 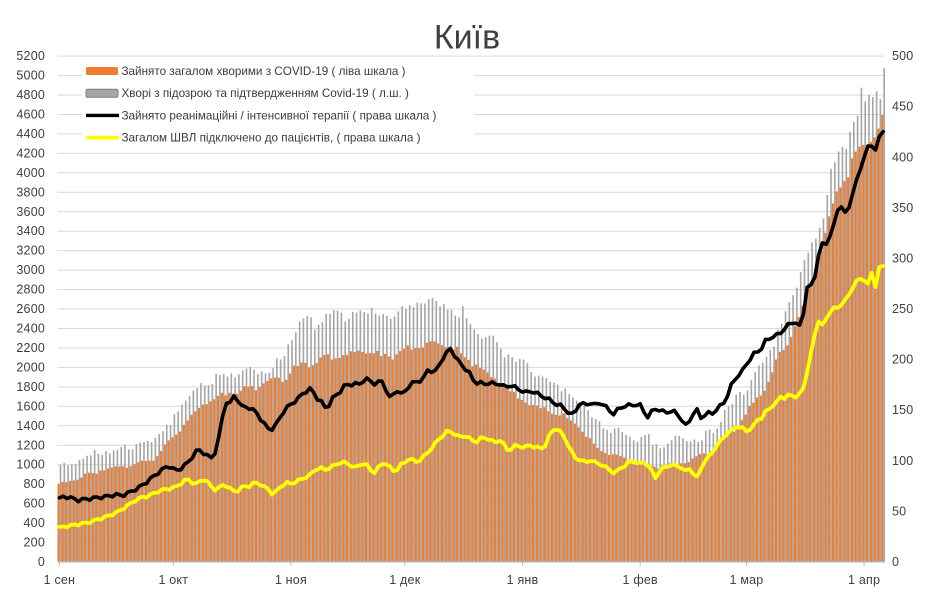 What do you see at coordinates (467, 38) in the screenshot?
I see `svg-text: Київ` at bounding box center [467, 38].